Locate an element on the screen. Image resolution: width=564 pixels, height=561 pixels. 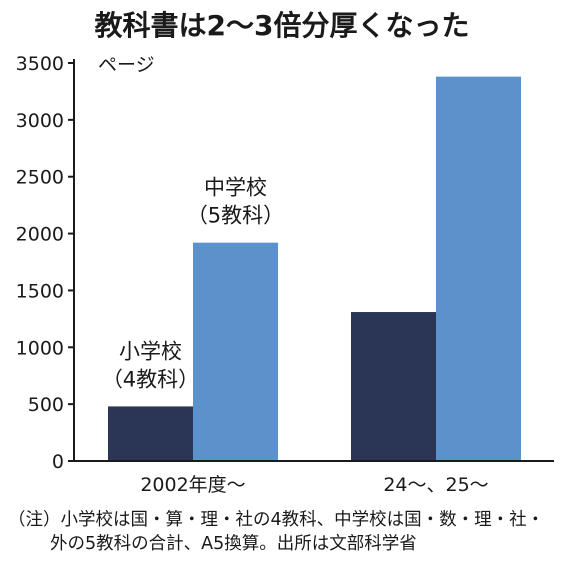
y-tick-label: 2500 is located at coordinates (40, 178).